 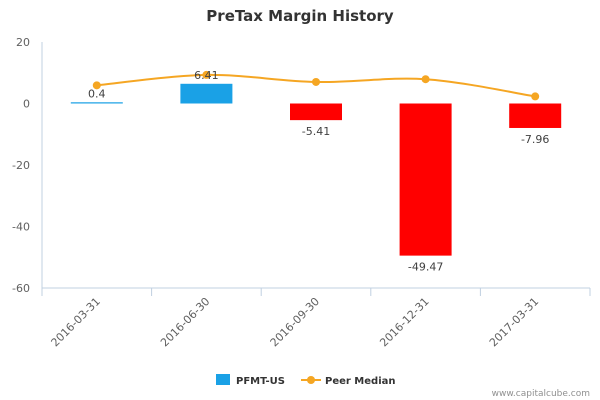 I want to click on legend-swatch-peer-marker, so click(x=311, y=380).